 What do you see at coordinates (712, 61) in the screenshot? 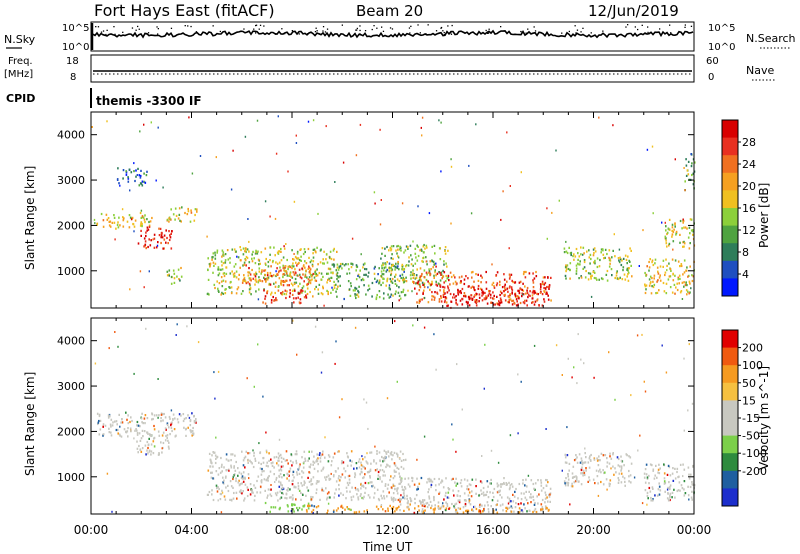
I see `nave-tick-top: 60` at bounding box center [712, 61].